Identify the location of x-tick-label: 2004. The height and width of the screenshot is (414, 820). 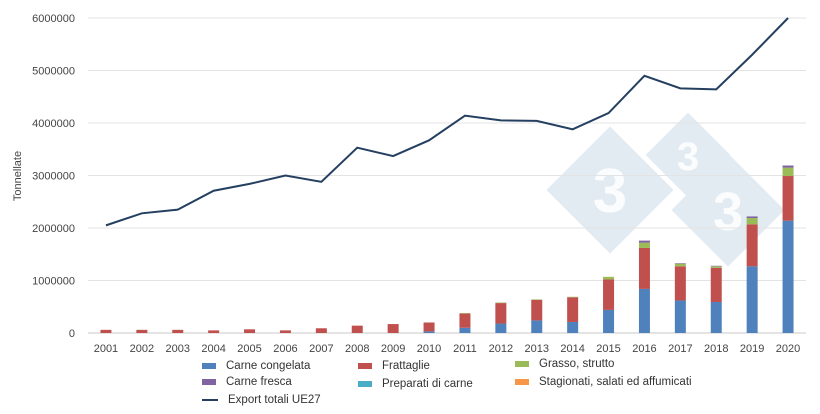
(213, 349).